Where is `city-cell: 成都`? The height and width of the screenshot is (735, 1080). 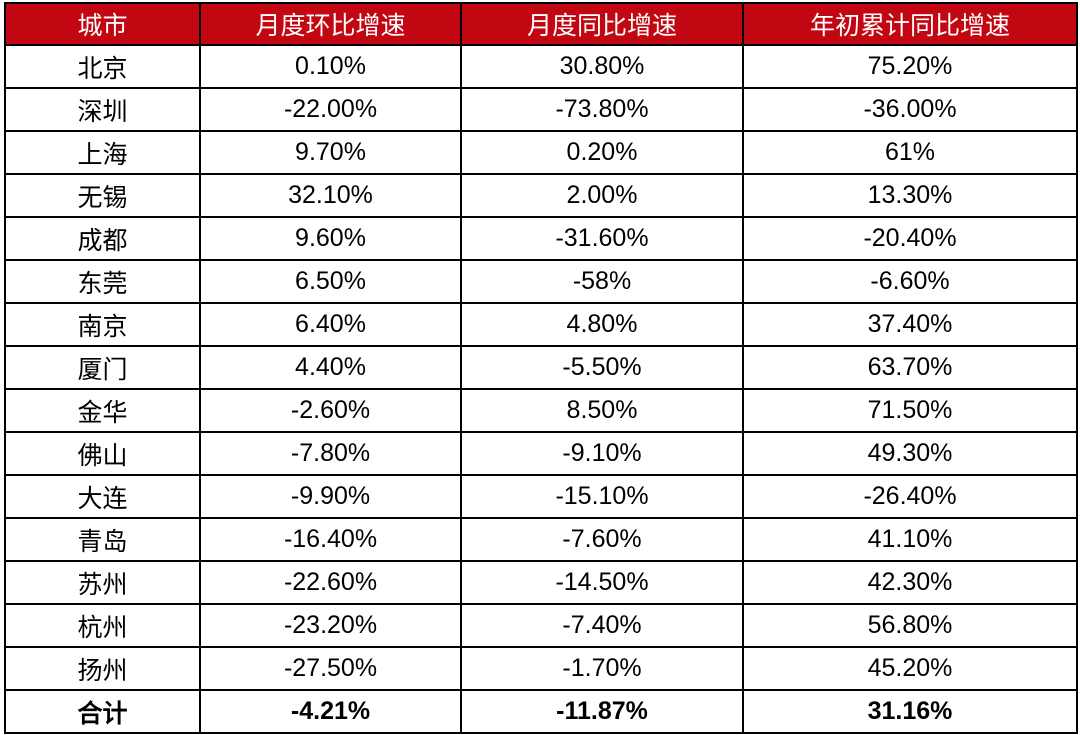
city-cell: 成都 is located at coordinates (102, 238).